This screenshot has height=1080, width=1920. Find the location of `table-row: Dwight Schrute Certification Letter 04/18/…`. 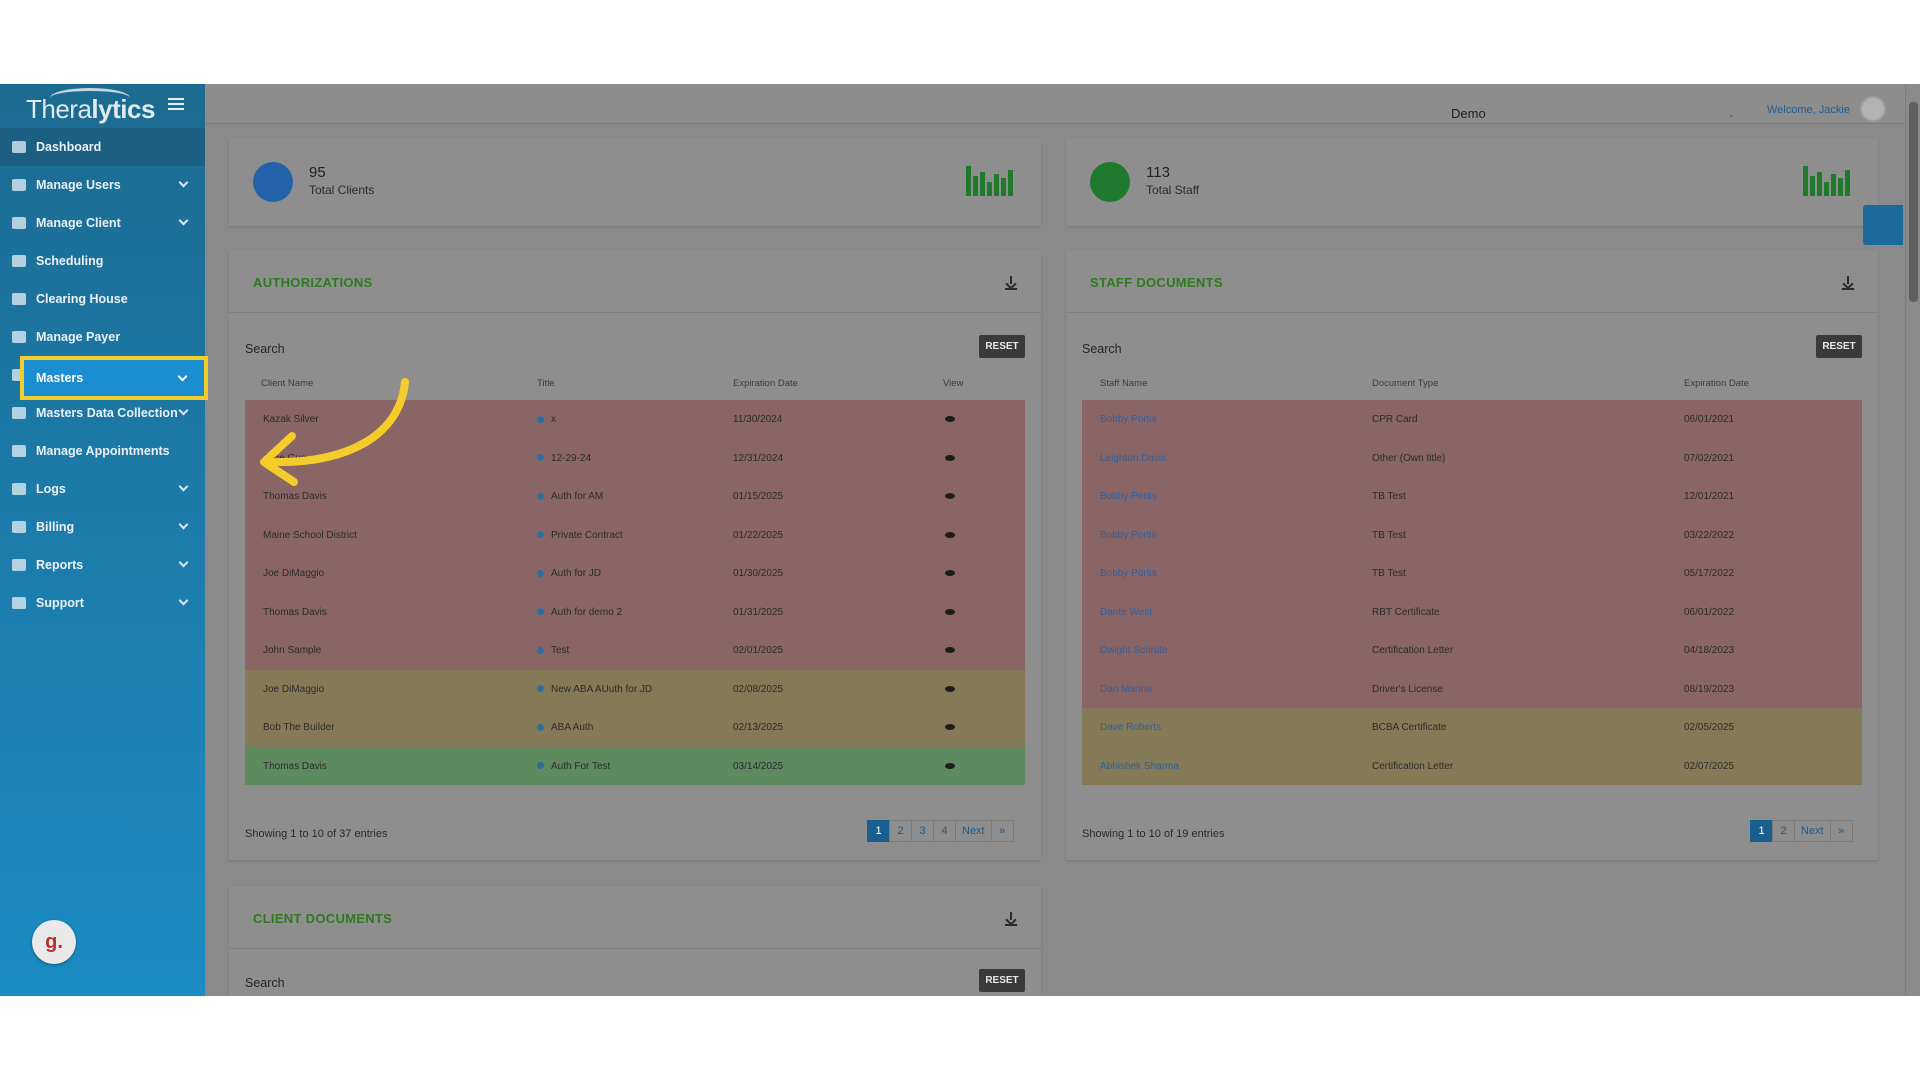

table-row: Dwight Schrute Certification Letter 04/18/… is located at coordinates (1472, 650).